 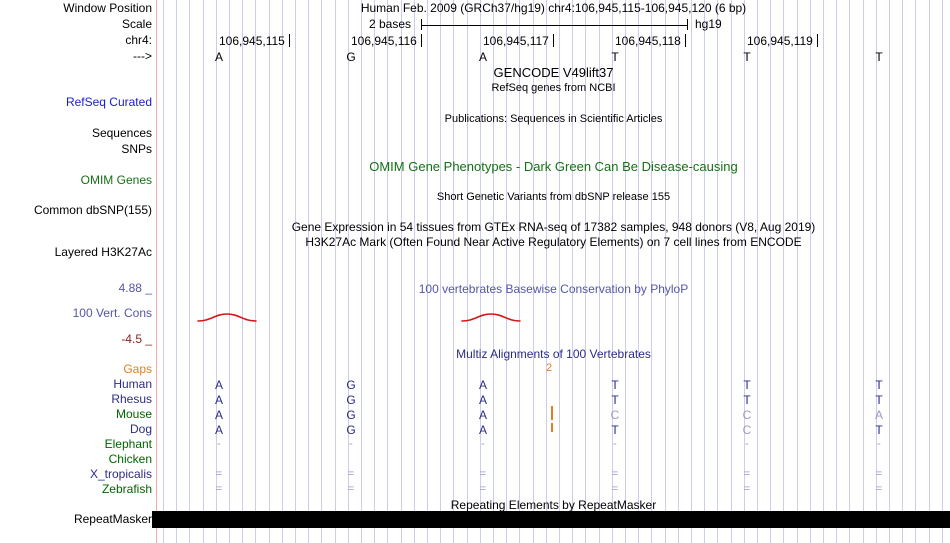 What do you see at coordinates (107, 8) in the screenshot?
I see `label-window-position: Window Position` at bounding box center [107, 8].